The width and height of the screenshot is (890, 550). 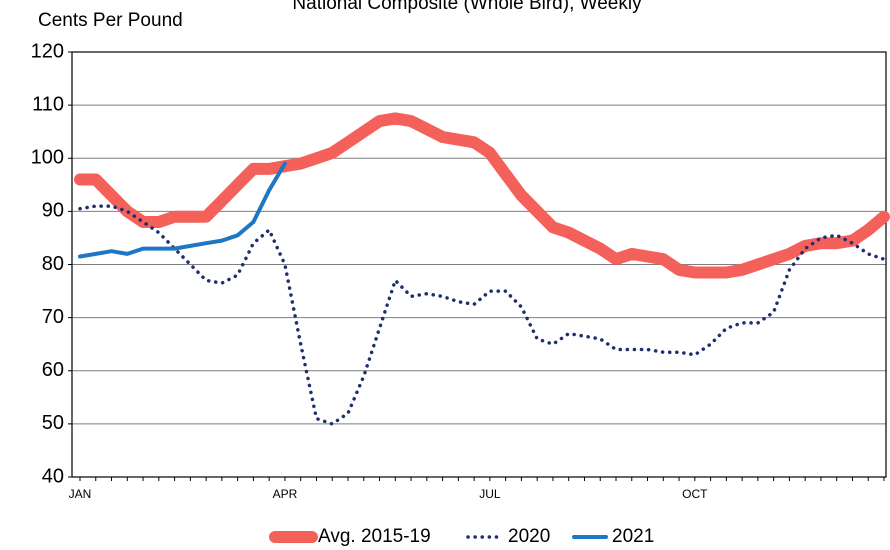 What do you see at coordinates (461, 536) in the screenshot?
I see `legend: Avg. 2015-19 2020 2021` at bounding box center [461, 536].